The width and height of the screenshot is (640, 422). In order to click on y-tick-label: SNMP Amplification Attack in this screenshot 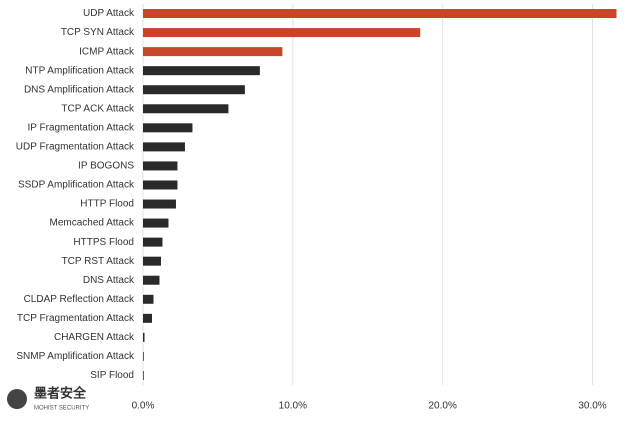, I will do `click(75, 356)`.